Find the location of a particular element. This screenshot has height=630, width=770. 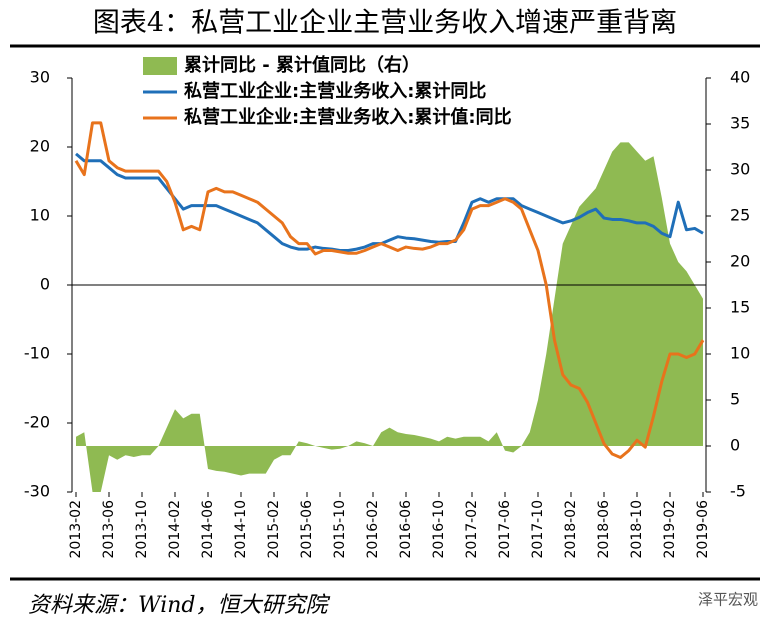

y-tick-label: 20 is located at coordinates (40, 146).